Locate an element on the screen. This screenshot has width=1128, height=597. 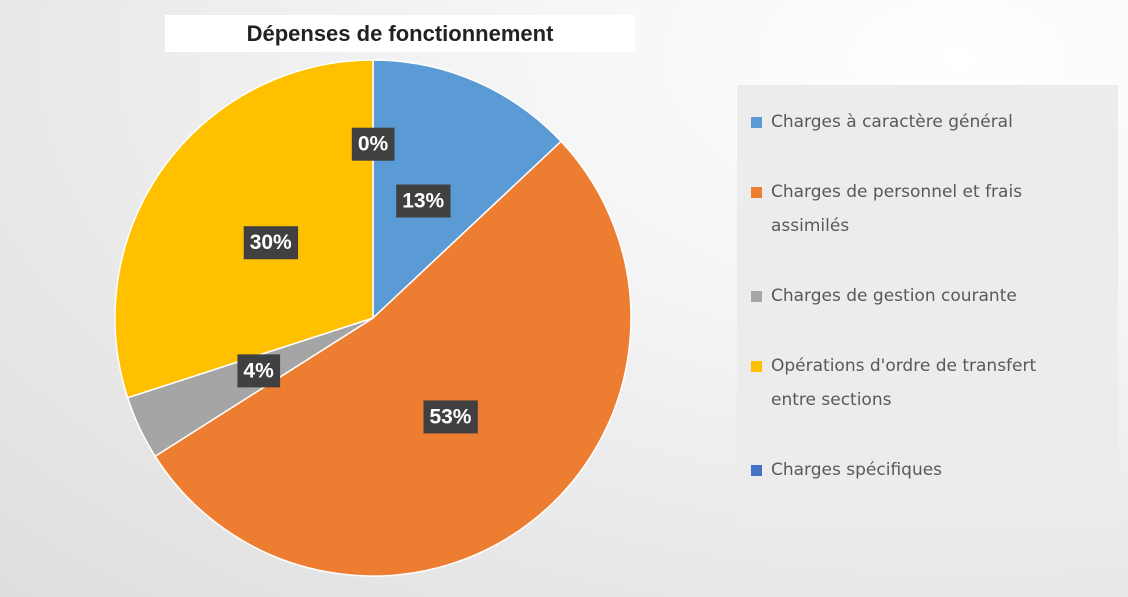
data-label-text: 30% is located at coordinates (271, 242).